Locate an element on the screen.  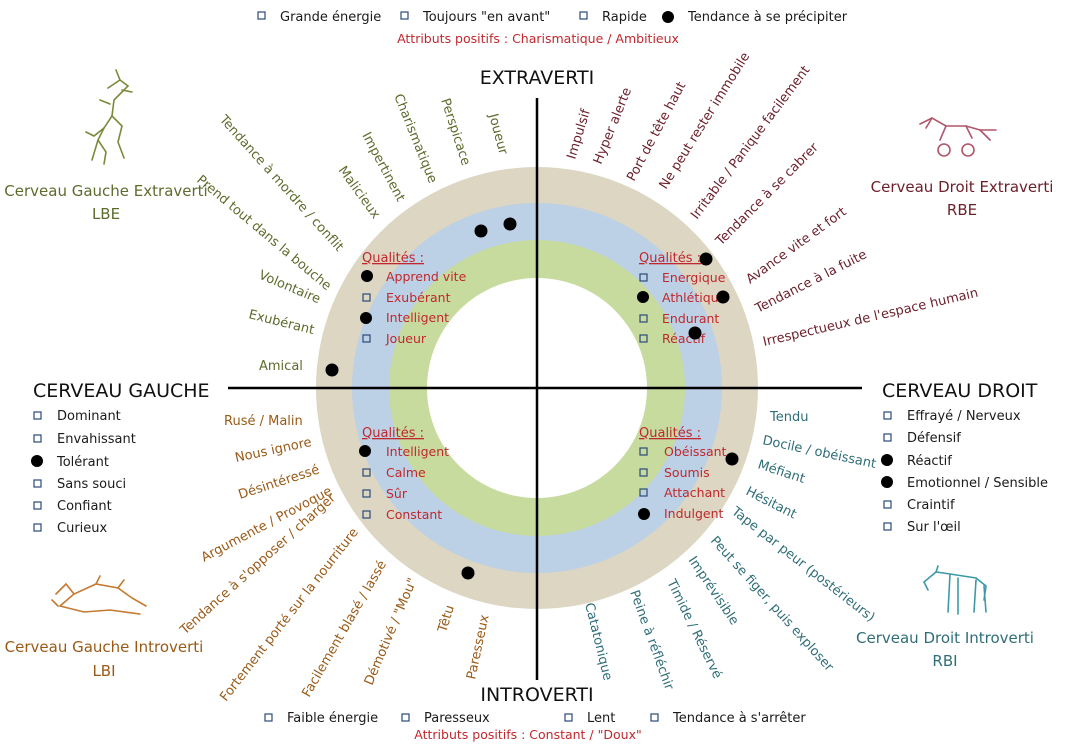
corner-label-rbi: Cerveau Droit Introverti is located at coordinates (945, 638).